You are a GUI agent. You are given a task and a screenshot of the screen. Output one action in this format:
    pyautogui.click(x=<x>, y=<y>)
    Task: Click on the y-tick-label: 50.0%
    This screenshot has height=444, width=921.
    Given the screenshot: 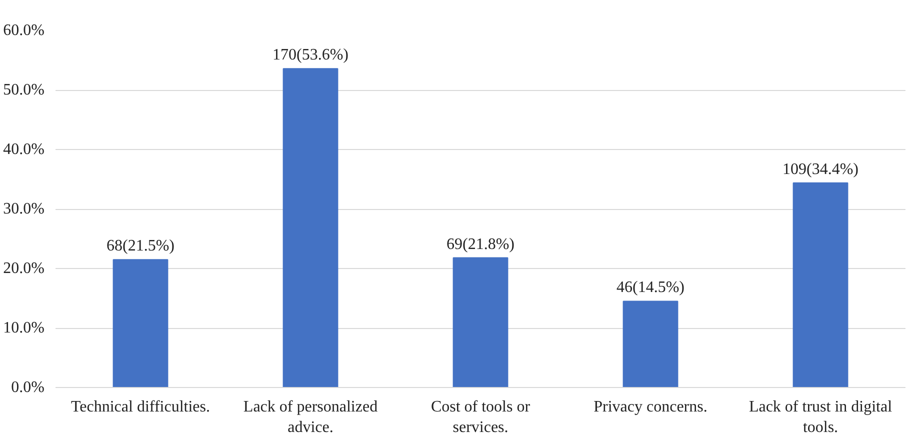 What is the action you would take?
    pyautogui.click(x=23, y=90)
    